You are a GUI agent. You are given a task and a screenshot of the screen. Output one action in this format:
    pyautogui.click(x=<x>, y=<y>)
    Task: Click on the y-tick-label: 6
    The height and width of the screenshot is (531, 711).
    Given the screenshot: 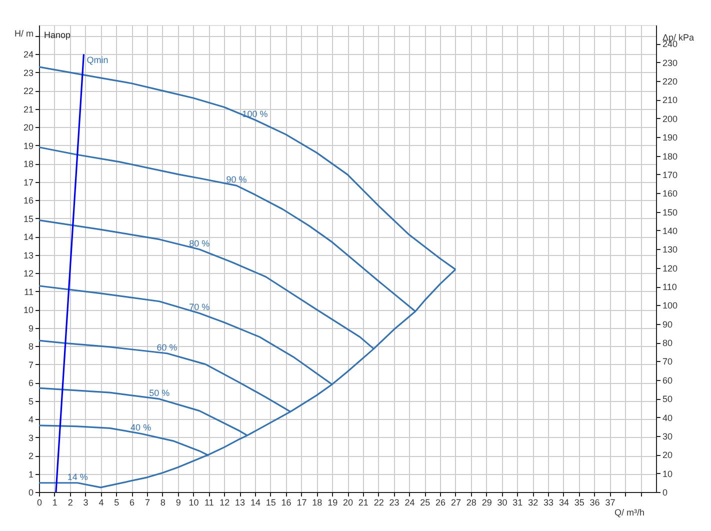 What is the action you would take?
    pyautogui.click(x=31, y=383)
    